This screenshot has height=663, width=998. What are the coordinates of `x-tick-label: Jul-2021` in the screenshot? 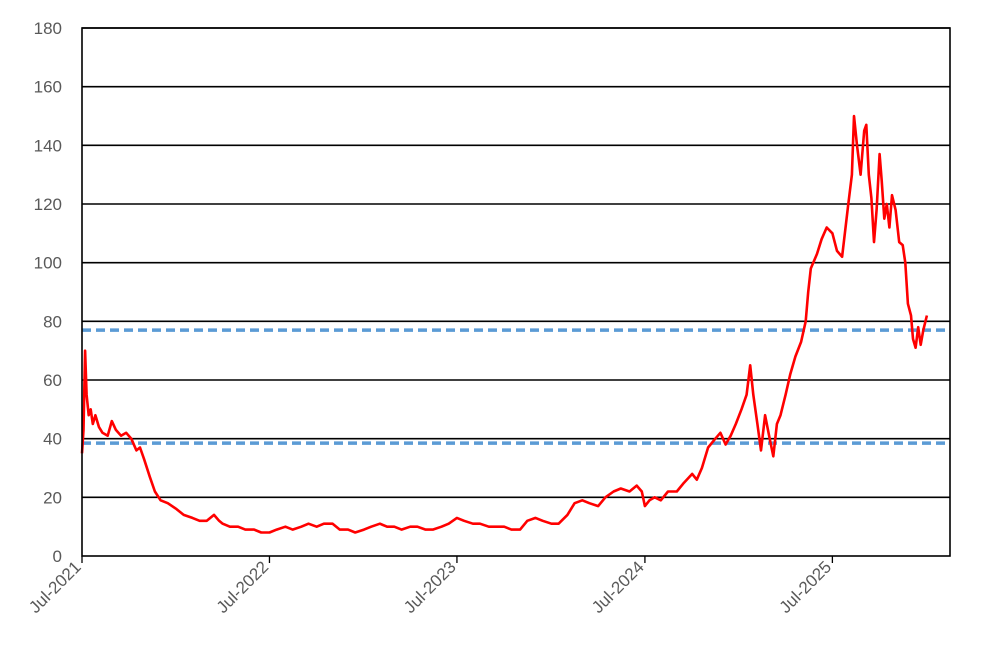 It's located at (55, 587).